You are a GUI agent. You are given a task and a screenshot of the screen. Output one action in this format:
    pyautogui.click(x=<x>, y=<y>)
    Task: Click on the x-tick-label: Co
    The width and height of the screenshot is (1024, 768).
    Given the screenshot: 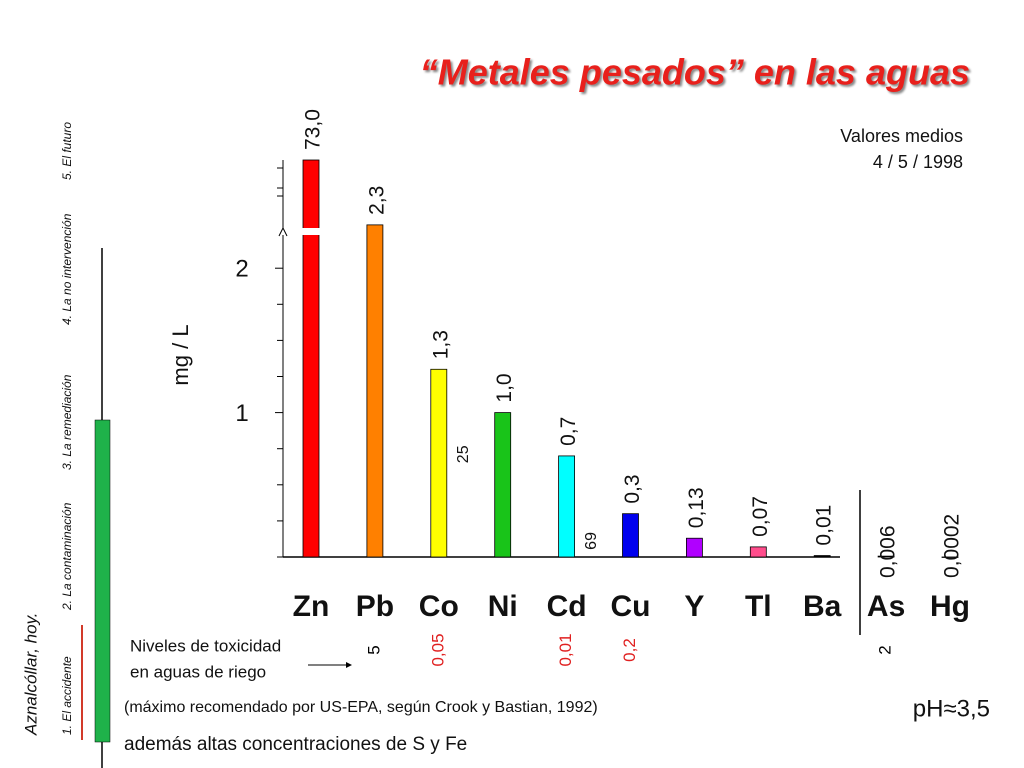 What is the action you would take?
    pyautogui.click(x=439, y=606)
    